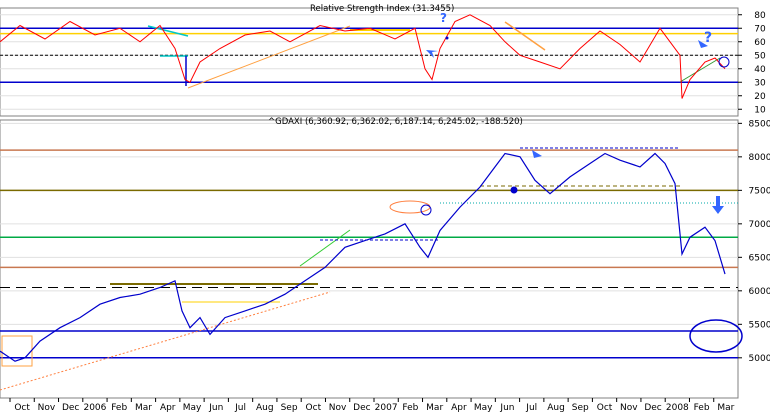  I want to click on rsi-trendline-green-up, so click(700, 70).